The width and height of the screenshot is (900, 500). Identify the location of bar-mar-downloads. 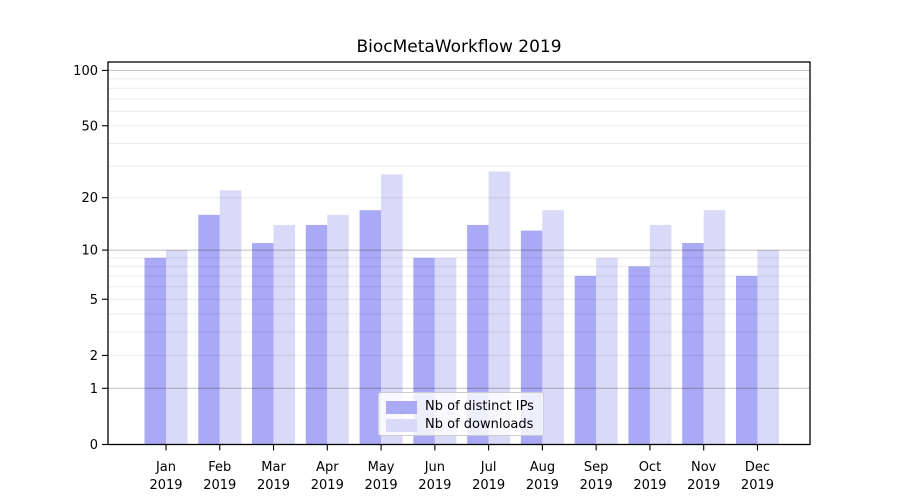
(284, 334).